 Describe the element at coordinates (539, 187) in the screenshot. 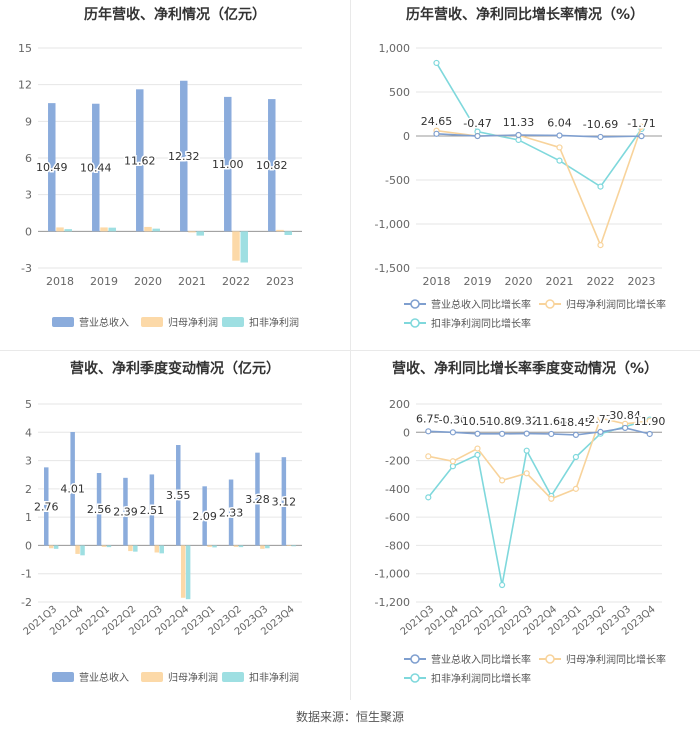

I see `c2-line-s1` at that location.